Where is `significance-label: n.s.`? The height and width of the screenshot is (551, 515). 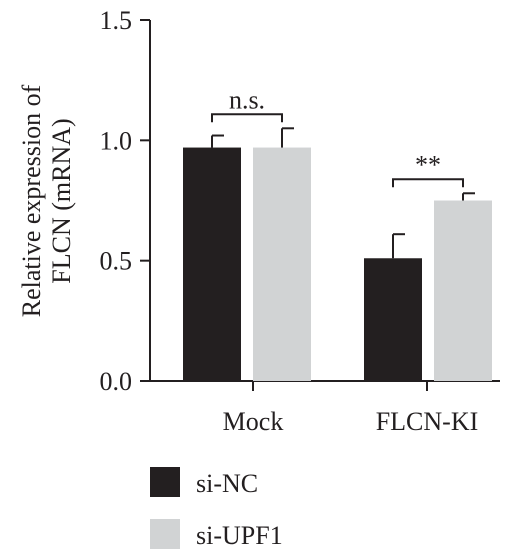 significance-label: n.s. is located at coordinates (247, 99).